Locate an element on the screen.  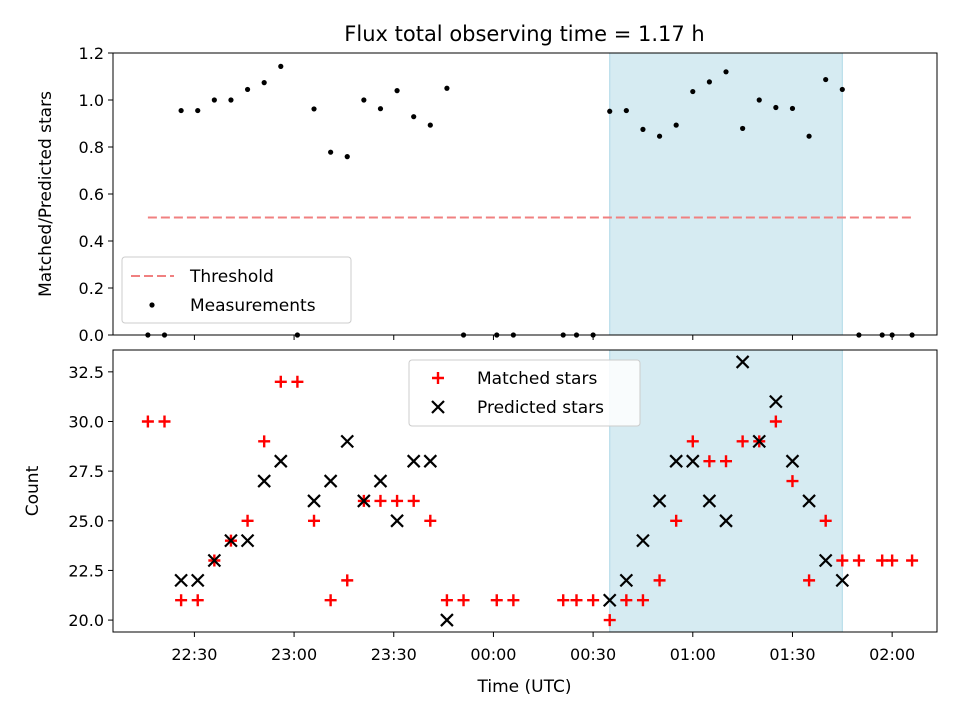
y-tick-label: 0.4 is located at coordinates (91, 241).